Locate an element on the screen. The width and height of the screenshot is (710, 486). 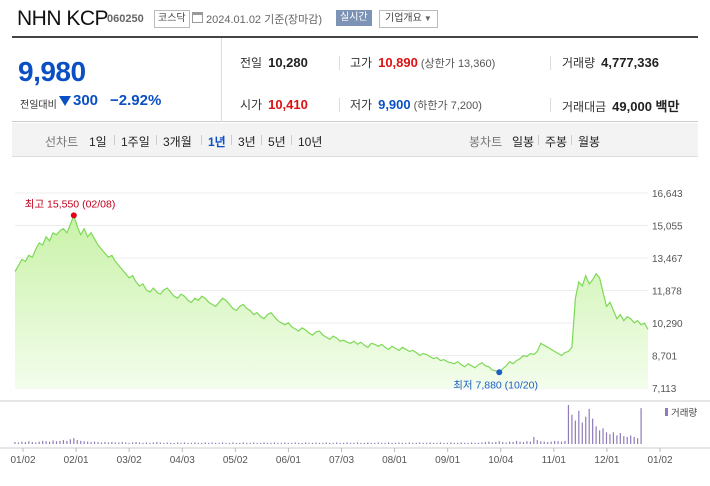
change-value: 300 is located at coordinates (86, 100).